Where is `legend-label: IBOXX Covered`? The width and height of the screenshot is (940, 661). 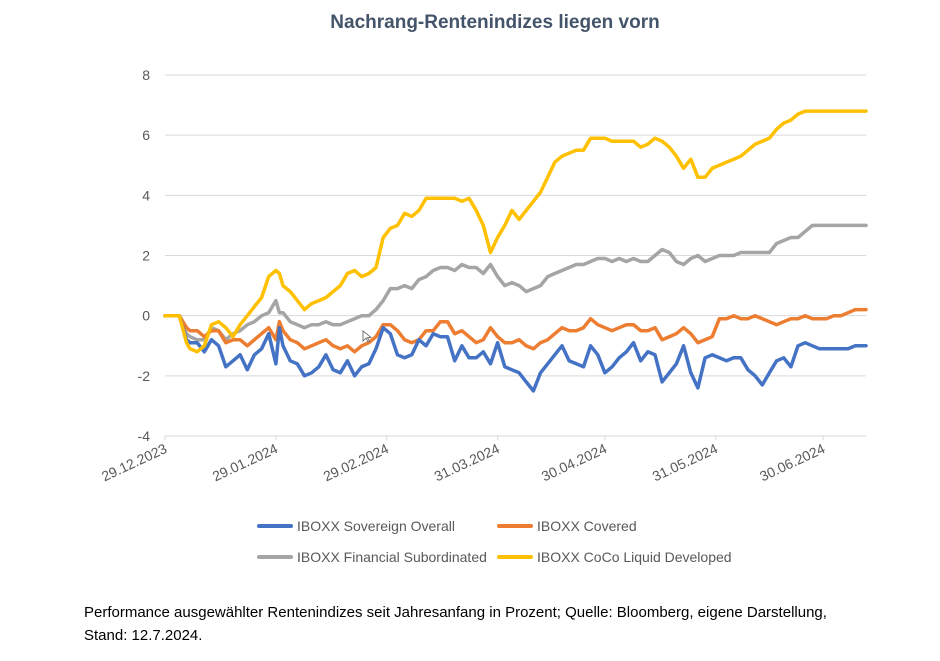
legend-label: IBOXX Covered is located at coordinates (587, 526).